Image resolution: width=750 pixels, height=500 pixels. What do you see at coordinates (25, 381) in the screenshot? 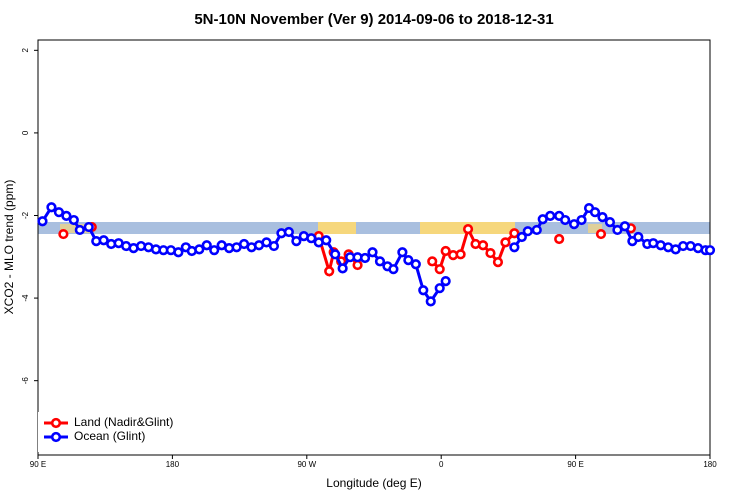
I see `y-tick-label: -6` at bounding box center [25, 381].